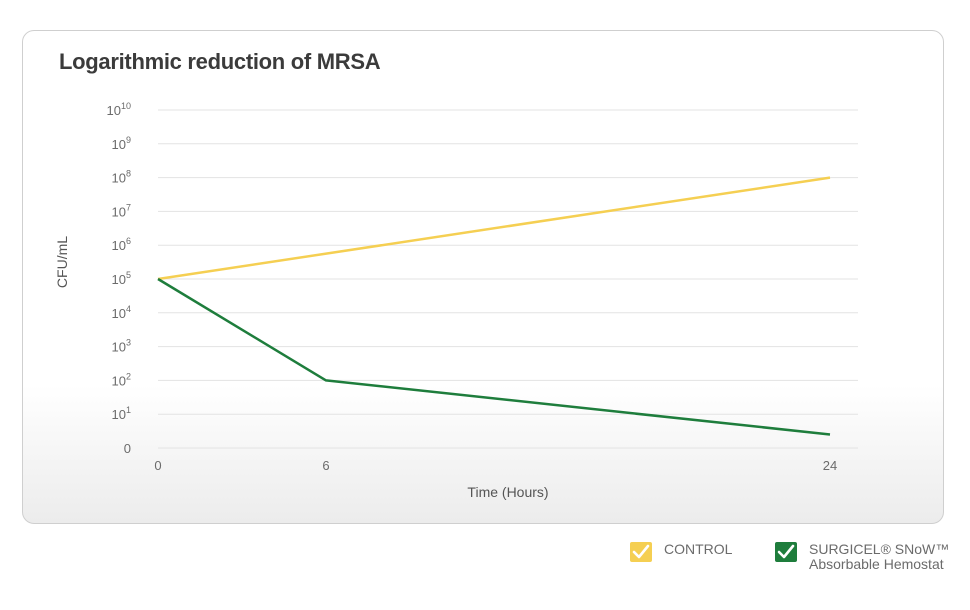 This screenshot has height=610, width=970. I want to click on legend-item-surgicel: SURGICEL® SNoW™ Absorbable Hemostat, so click(862, 557).